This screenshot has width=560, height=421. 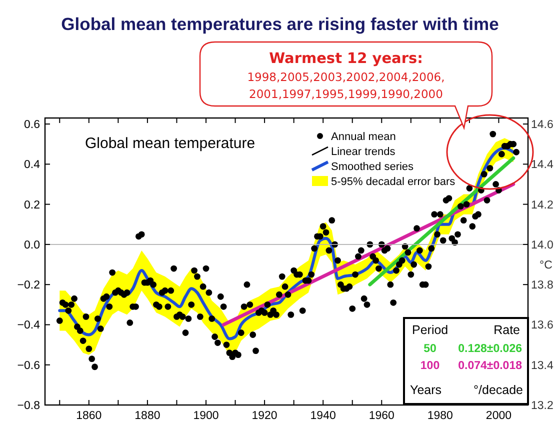 I want to click on y-tick-label: −0.2, so click(x=28, y=286).